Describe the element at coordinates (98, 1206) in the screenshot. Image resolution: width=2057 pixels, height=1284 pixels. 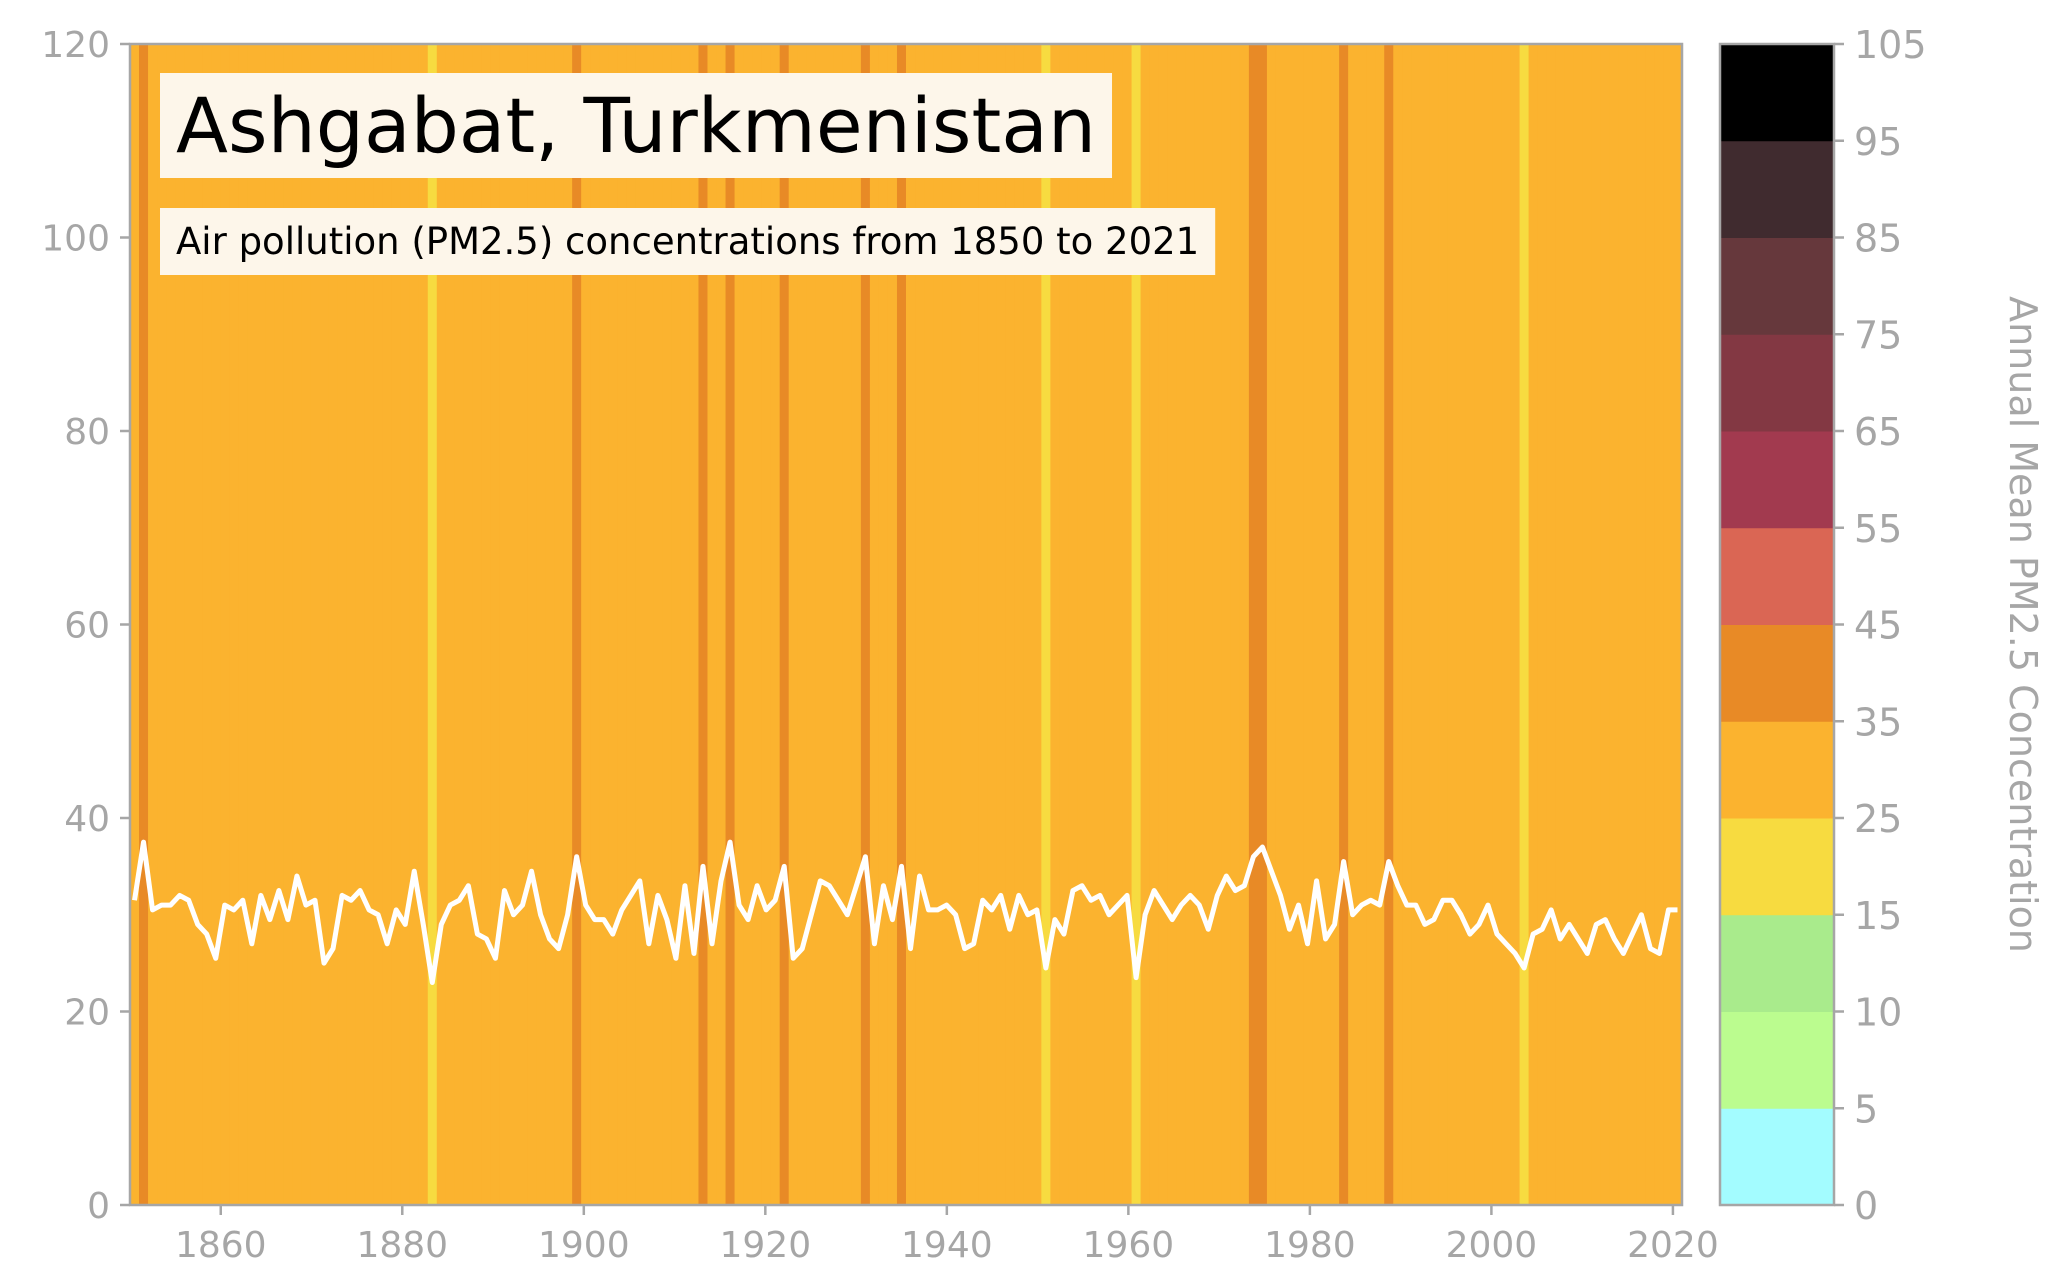
I see `y-tick-label: 0` at that location.